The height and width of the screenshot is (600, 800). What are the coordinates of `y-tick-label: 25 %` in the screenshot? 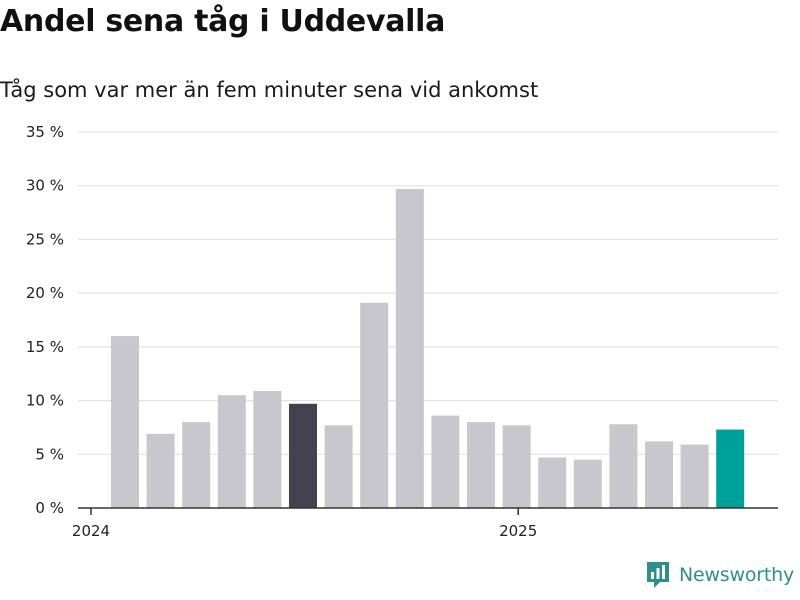 It's located at (45, 239).